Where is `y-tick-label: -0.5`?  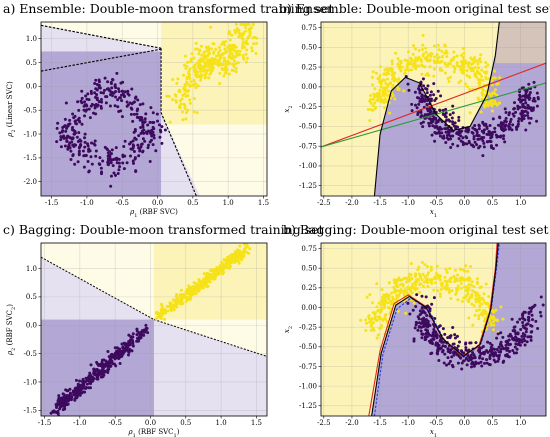
y-tick-label: -0.5 is located at coordinates (31, 110).